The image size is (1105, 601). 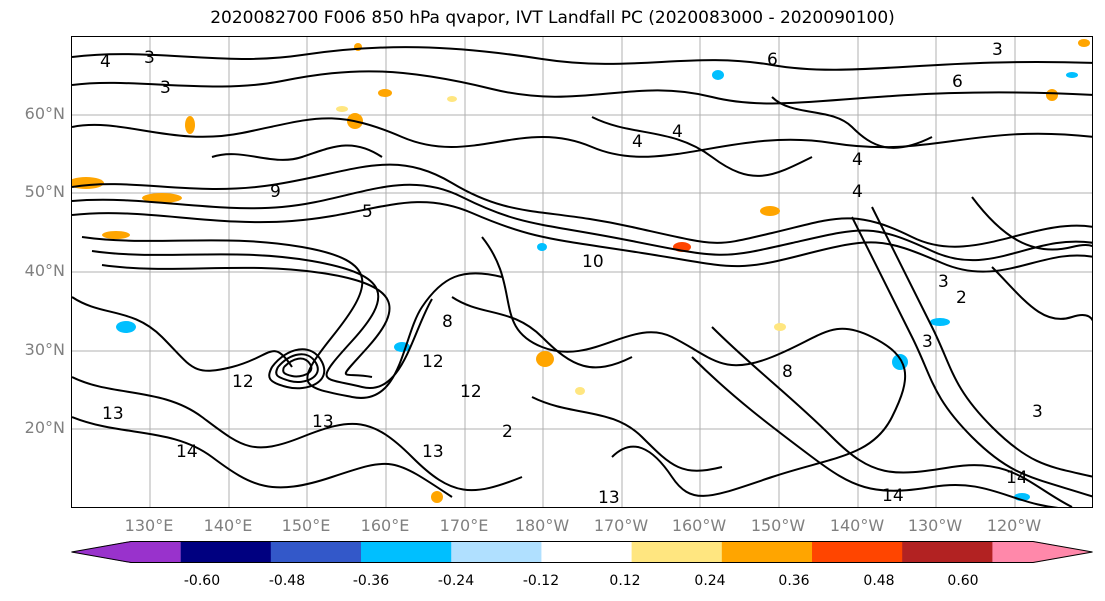 What do you see at coordinates (542, 525) in the screenshot?
I see `lon-label-180w: 180°W` at bounding box center [542, 525].